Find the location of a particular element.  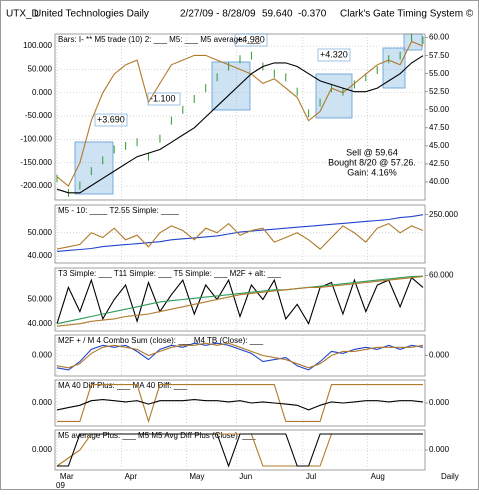

trade-note: Sell @ 59.64 is located at coordinates (372, 152).